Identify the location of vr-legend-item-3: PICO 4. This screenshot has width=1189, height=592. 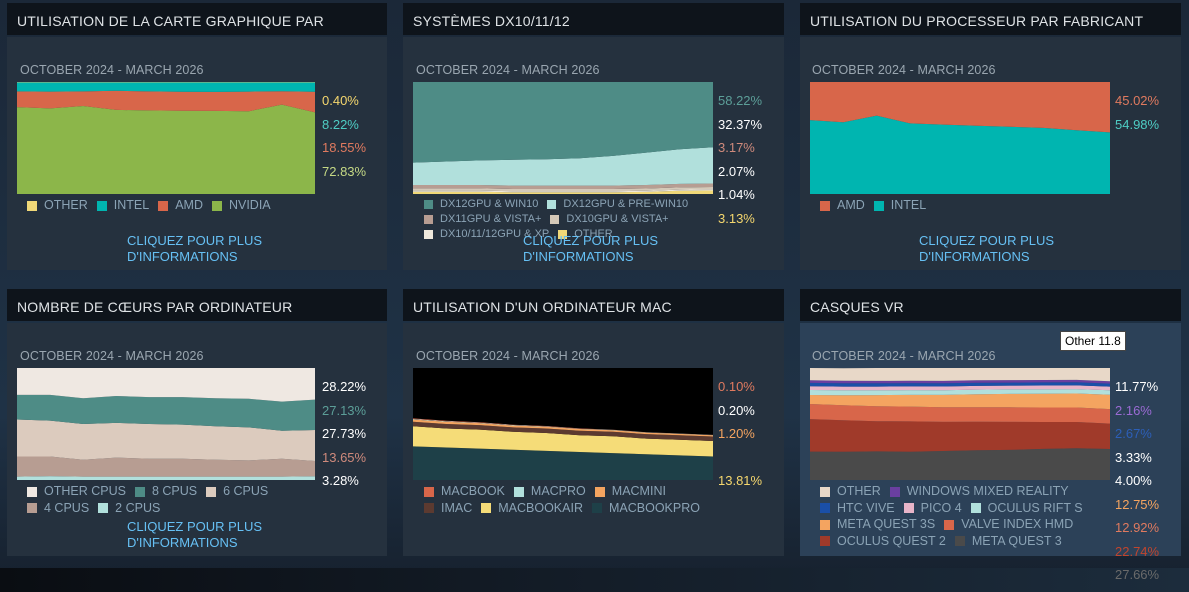
(932, 508).